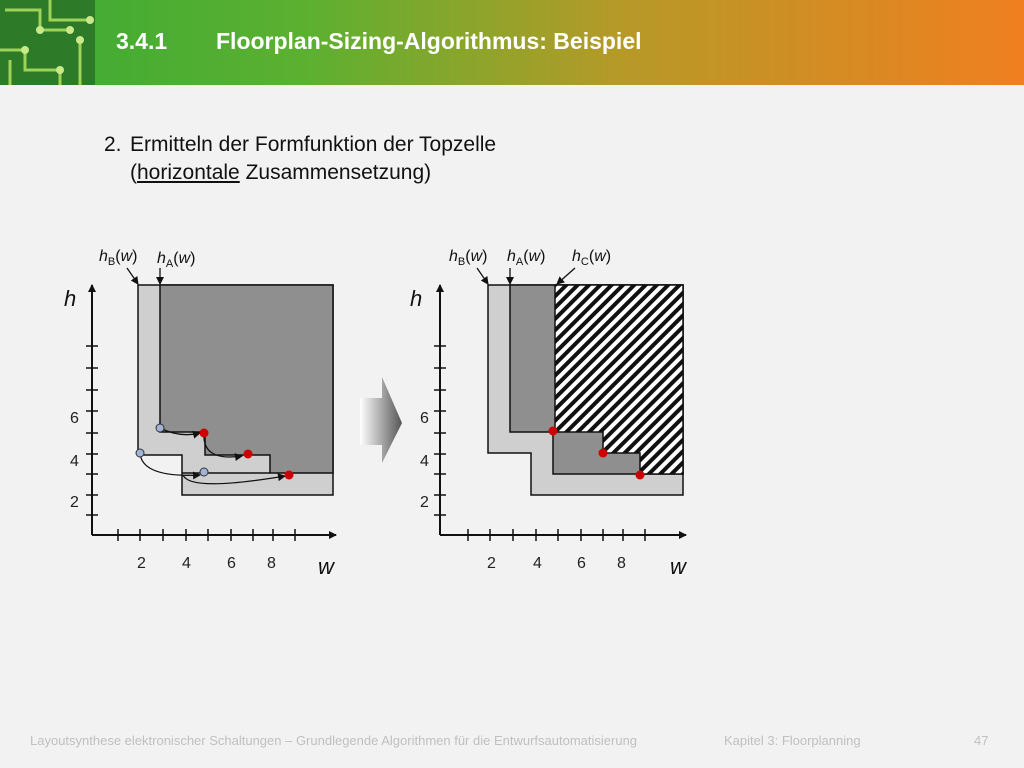 The width and height of the screenshot is (1024, 768). Describe the element at coordinates (792, 740) in the screenshot. I see `footer-chapter: Kapitel 3: Floorplanning` at that location.